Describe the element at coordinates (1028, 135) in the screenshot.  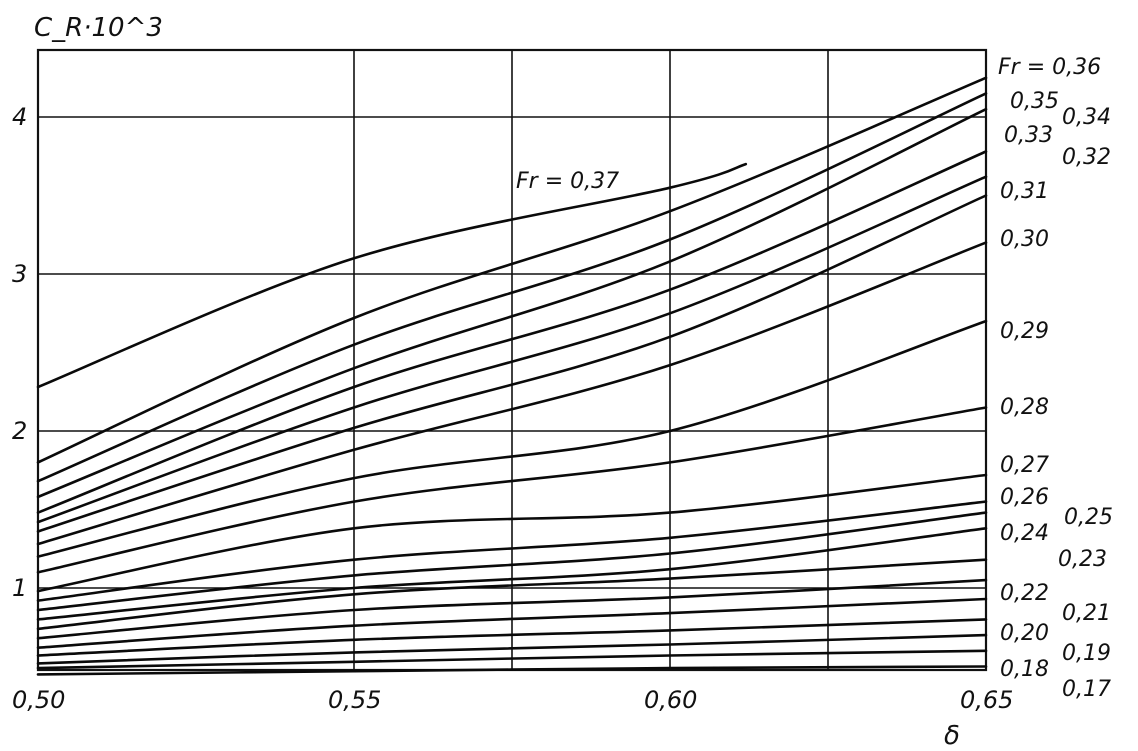
I see `curve-label: 0,33` at that location.